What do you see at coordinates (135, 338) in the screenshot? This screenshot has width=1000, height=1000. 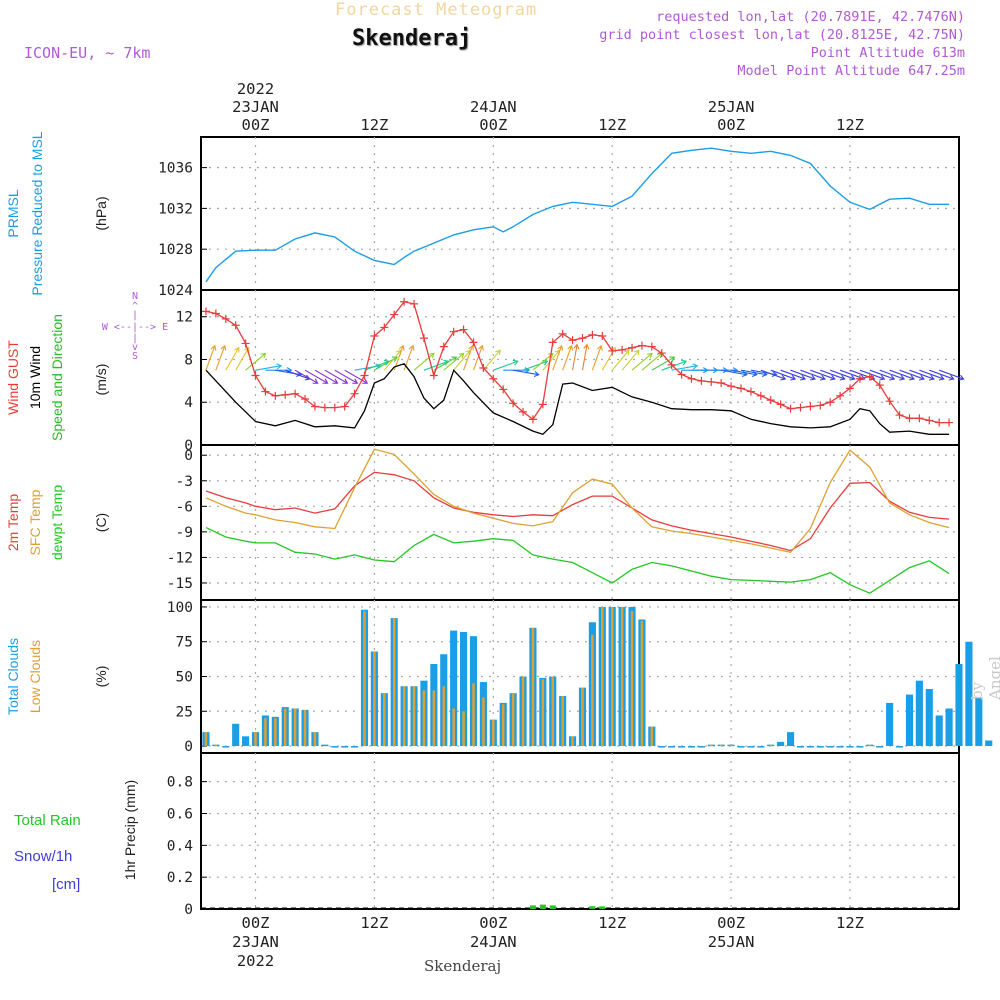 I see `compass-bar: |` at bounding box center [135, 338].